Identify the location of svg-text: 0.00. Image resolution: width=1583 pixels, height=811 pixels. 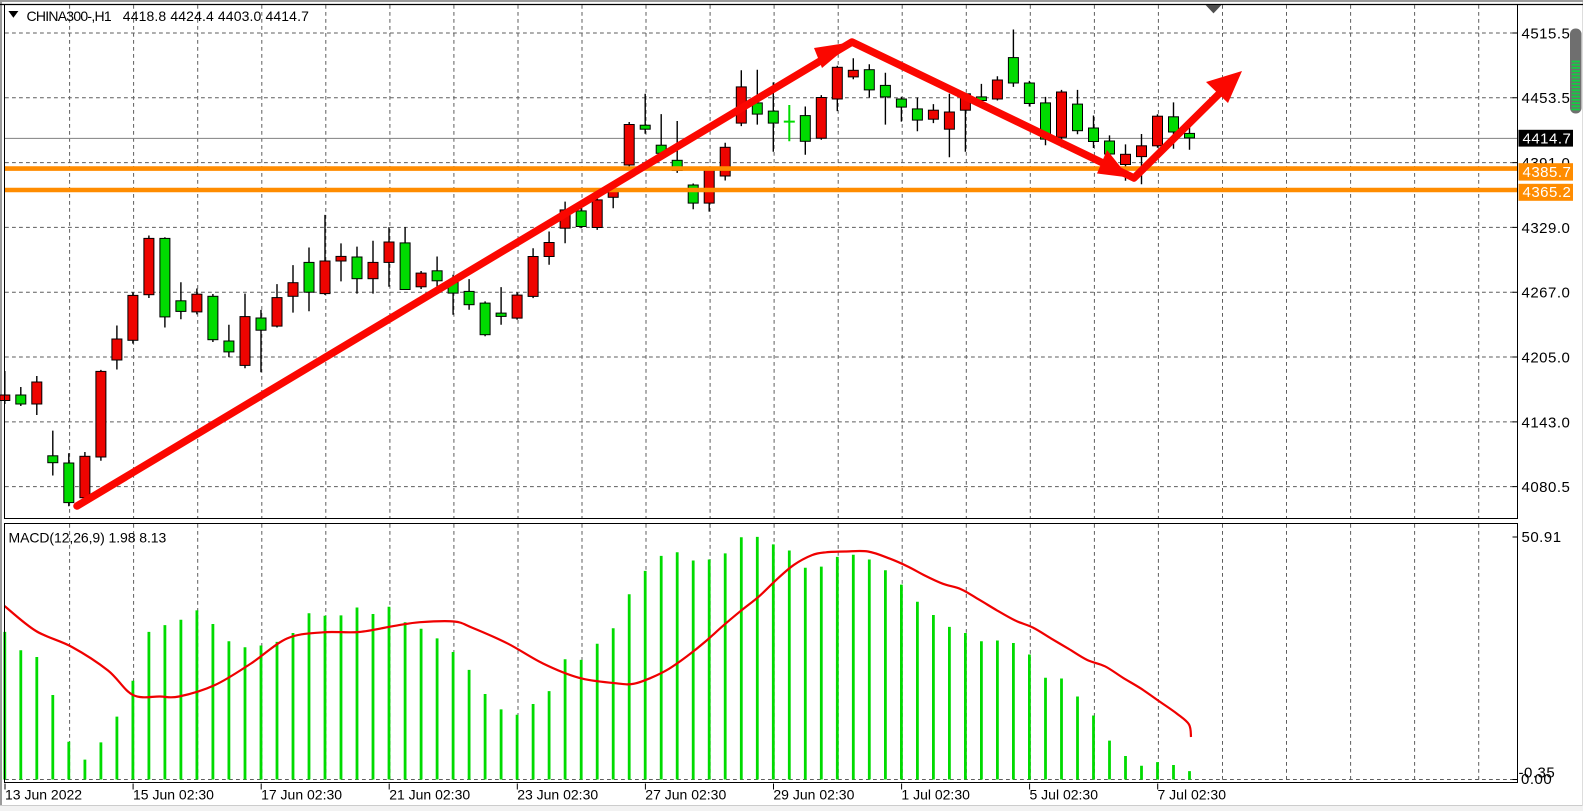
(1536, 779).